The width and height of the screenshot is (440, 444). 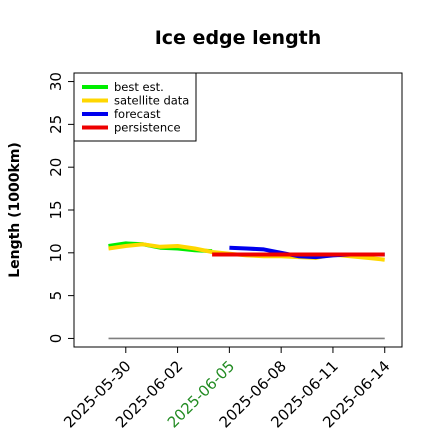 I want to click on y-tick-label: 10, so click(x=56, y=252).